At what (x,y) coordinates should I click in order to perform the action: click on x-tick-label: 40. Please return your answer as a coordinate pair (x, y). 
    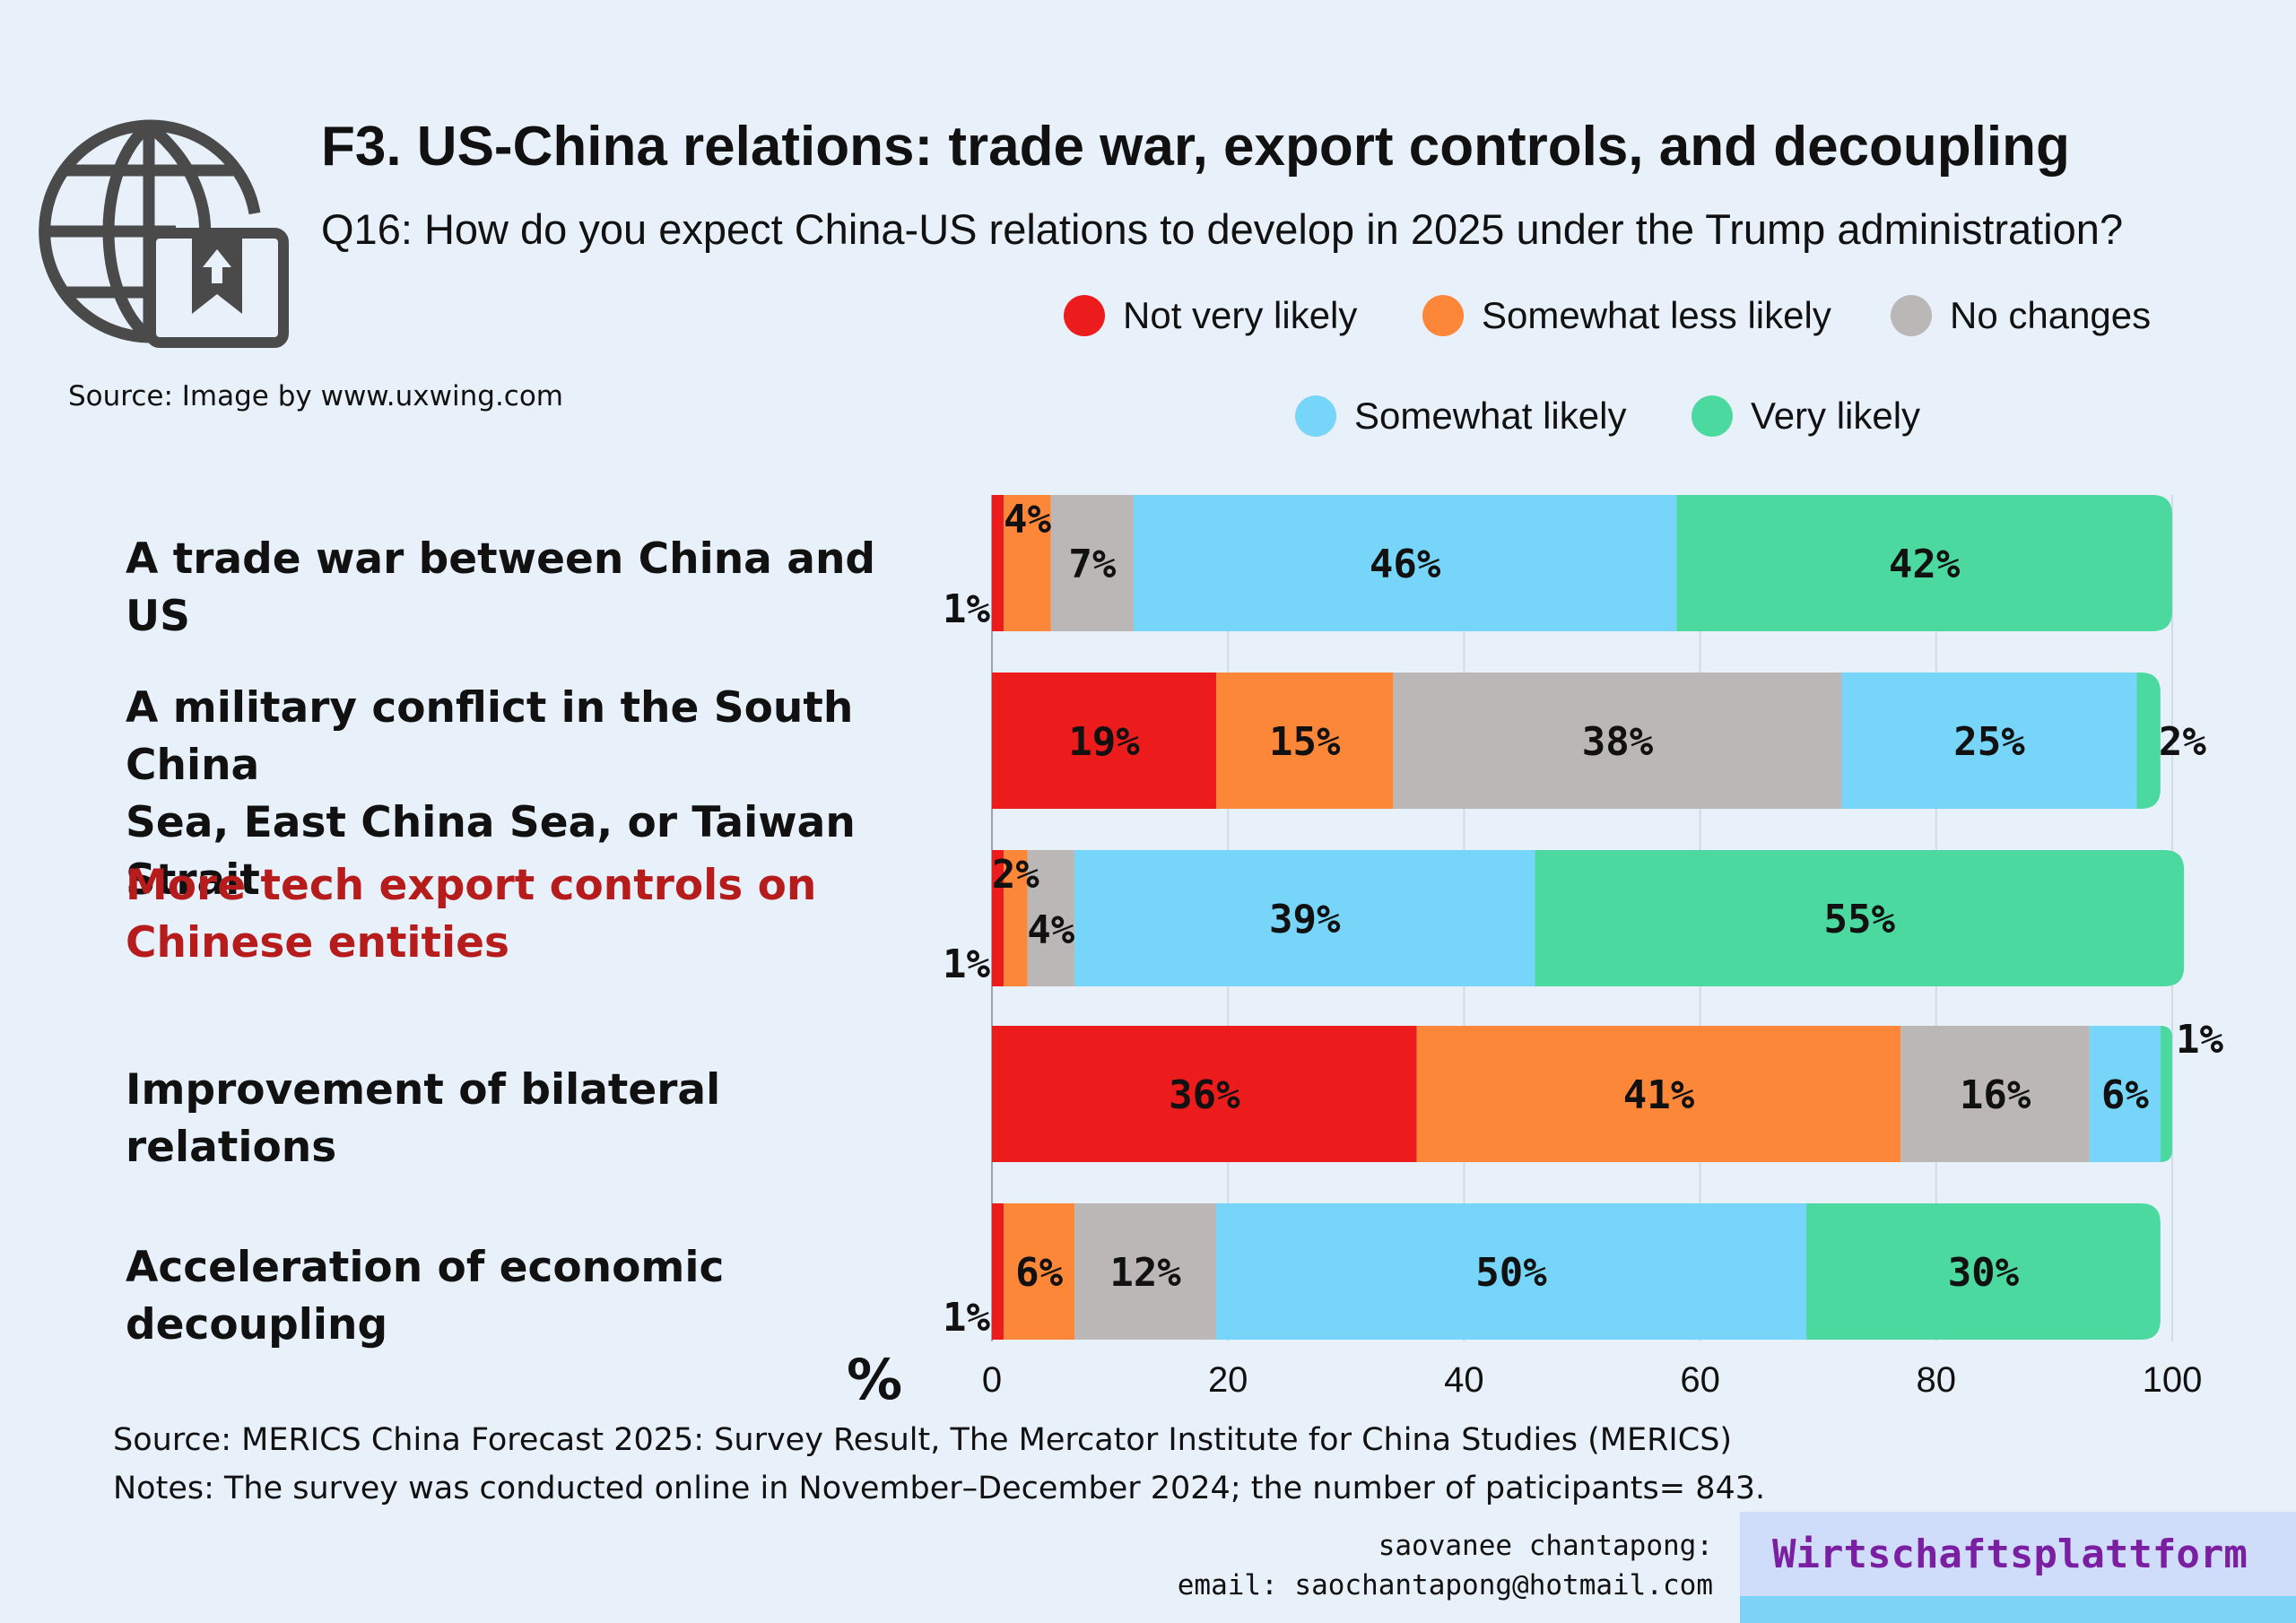
    Looking at the image, I should click on (1464, 1380).